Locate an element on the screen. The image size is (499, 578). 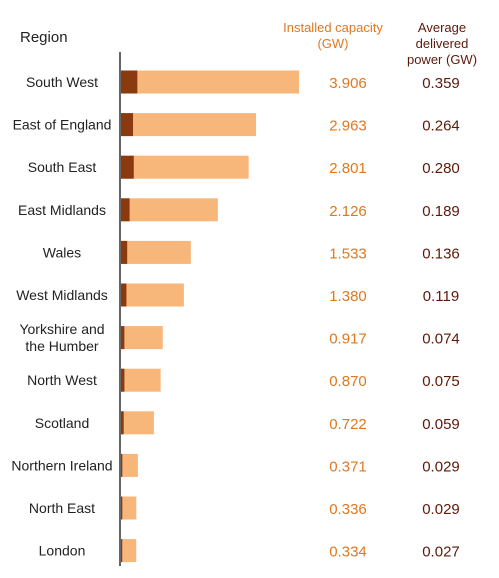
region-label: North East is located at coordinates (62, 508).